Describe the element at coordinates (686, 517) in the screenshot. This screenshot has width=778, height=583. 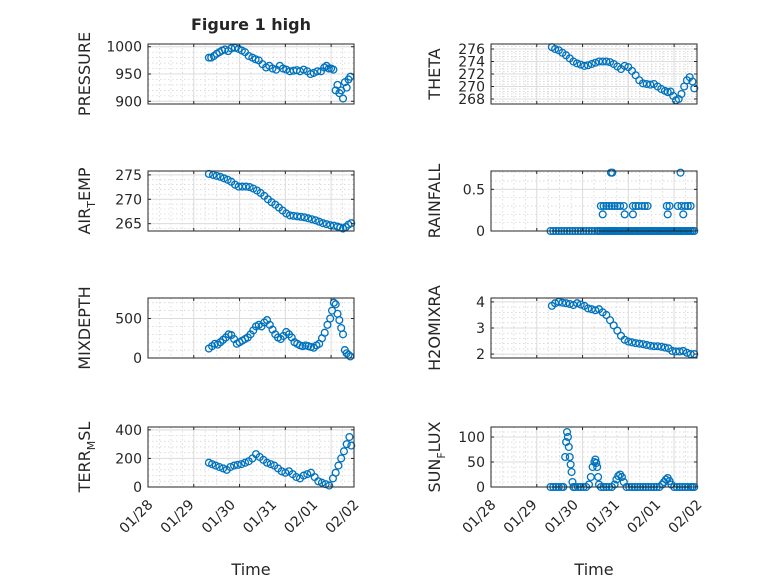
I see `x-tick-label: 02/02` at that location.